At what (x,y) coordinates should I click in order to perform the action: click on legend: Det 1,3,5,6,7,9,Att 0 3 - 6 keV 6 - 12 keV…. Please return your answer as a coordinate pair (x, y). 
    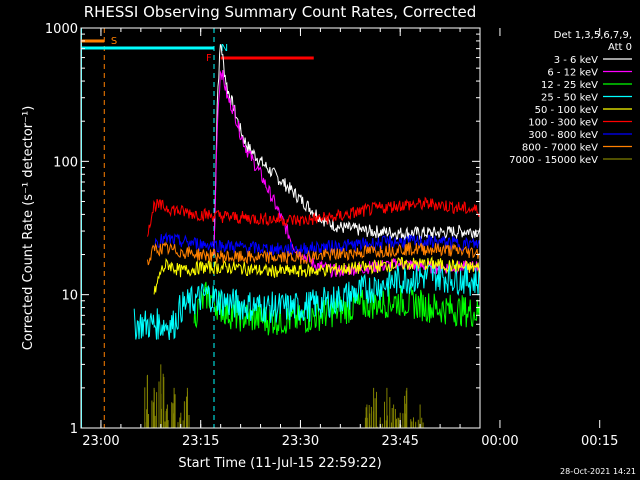
    Looking at the image, I should click on (570, 98).